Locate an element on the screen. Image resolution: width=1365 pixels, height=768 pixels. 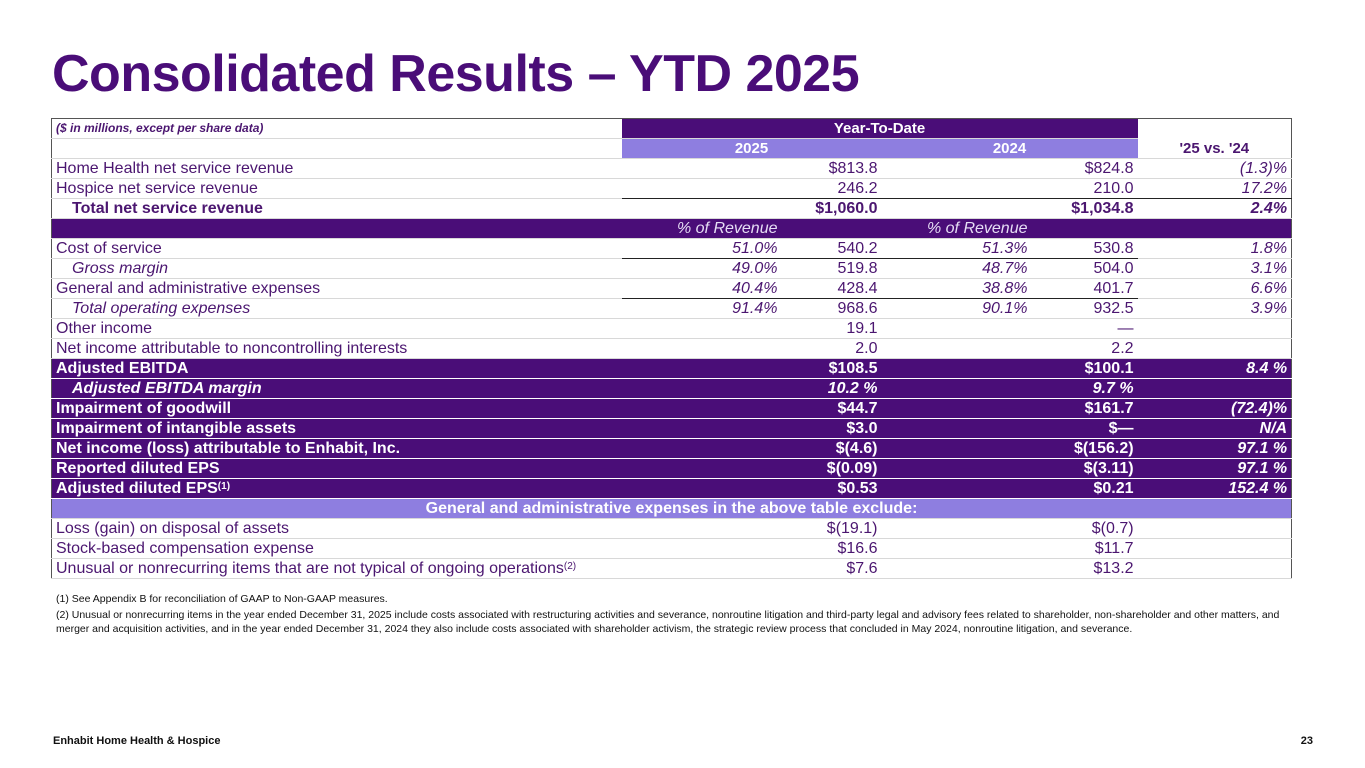
value-2025: $3.0 is located at coordinates (751, 428).